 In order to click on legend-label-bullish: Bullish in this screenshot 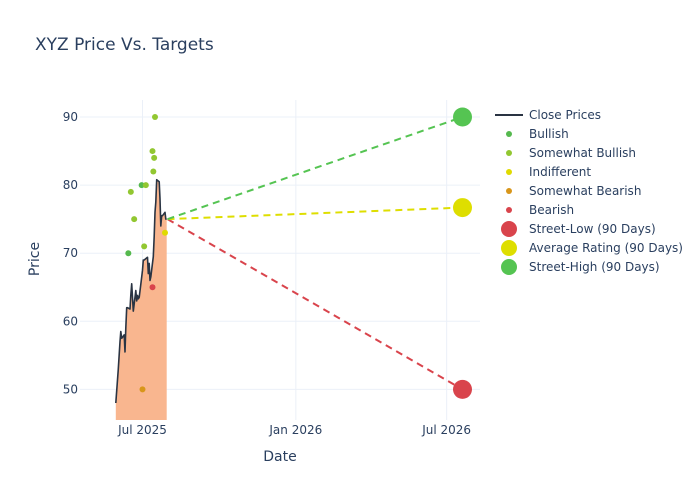, I will do `click(549, 134)`.